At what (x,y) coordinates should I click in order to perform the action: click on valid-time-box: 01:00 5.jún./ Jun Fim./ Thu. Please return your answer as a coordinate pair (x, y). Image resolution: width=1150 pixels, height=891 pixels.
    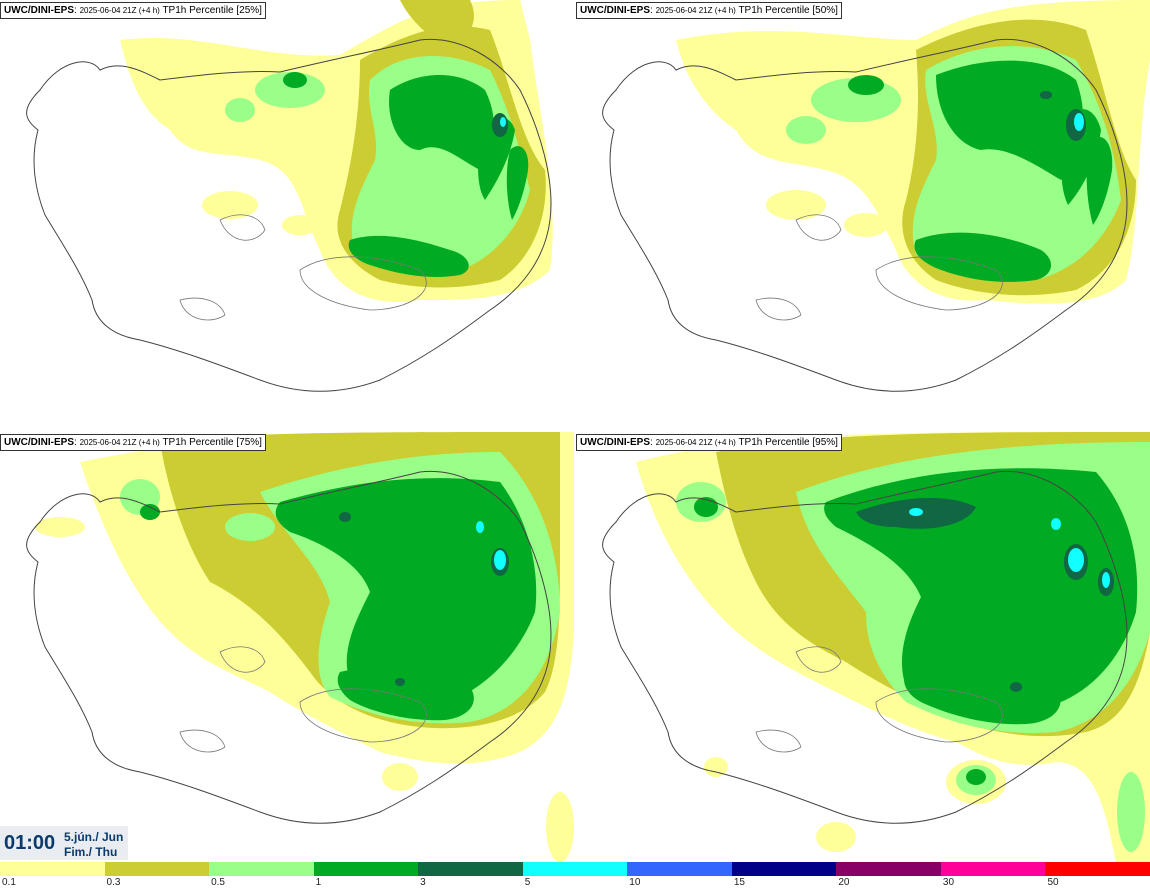
    Looking at the image, I should click on (64, 843).